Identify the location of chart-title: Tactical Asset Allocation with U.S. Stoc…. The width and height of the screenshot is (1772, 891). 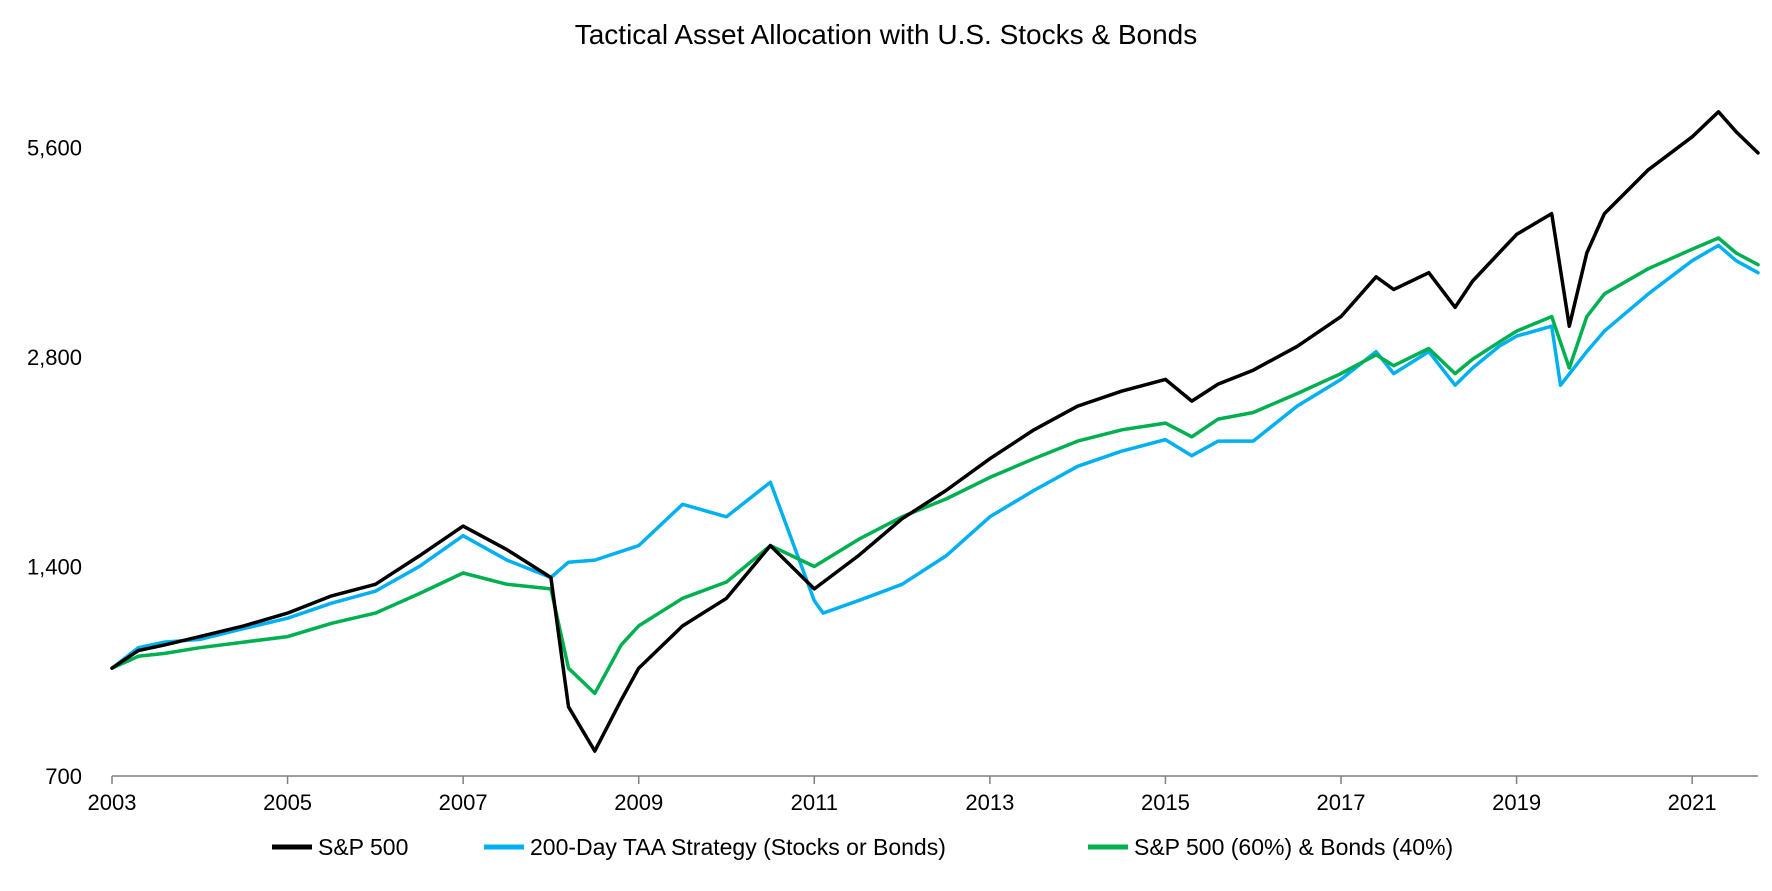
(886, 34).